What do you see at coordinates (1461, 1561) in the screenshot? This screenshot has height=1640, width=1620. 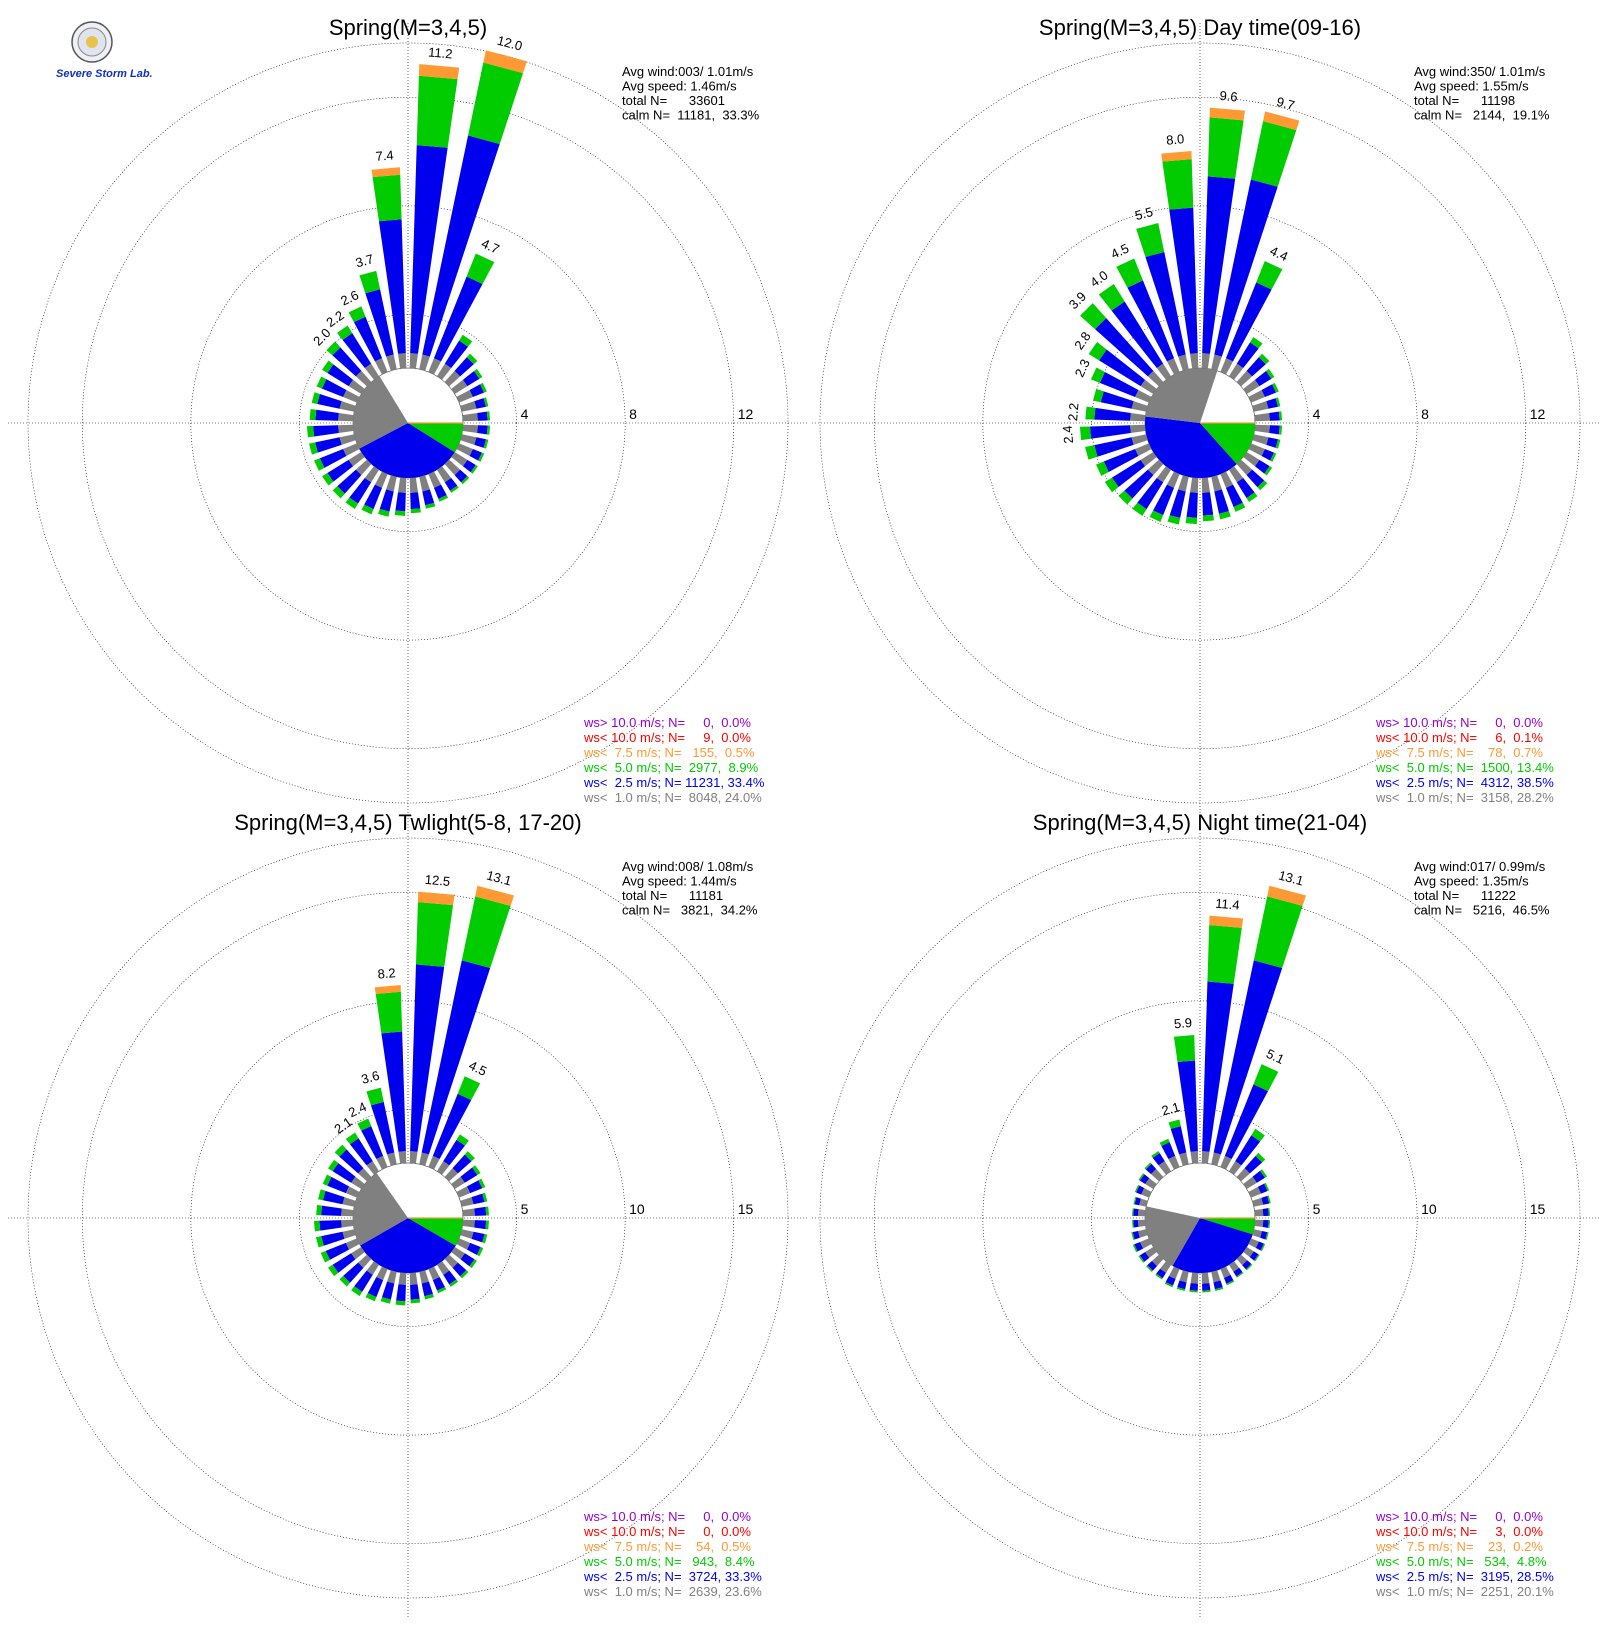 I see `legend-entry: ws< 5.0 m/s; N= 534, 4.8%` at bounding box center [1461, 1561].